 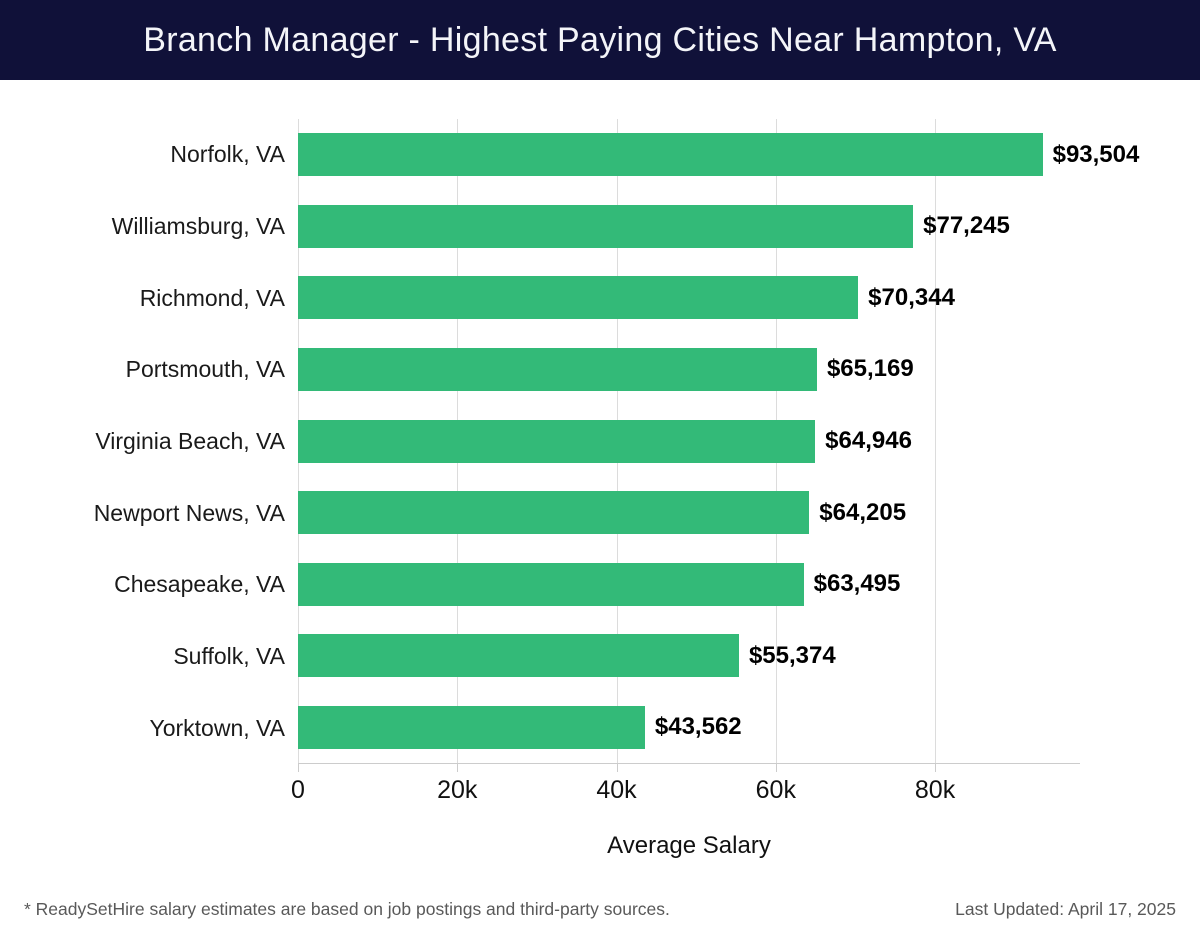 What do you see at coordinates (616, 790) in the screenshot?
I see `x-tick-label: 40k` at bounding box center [616, 790].